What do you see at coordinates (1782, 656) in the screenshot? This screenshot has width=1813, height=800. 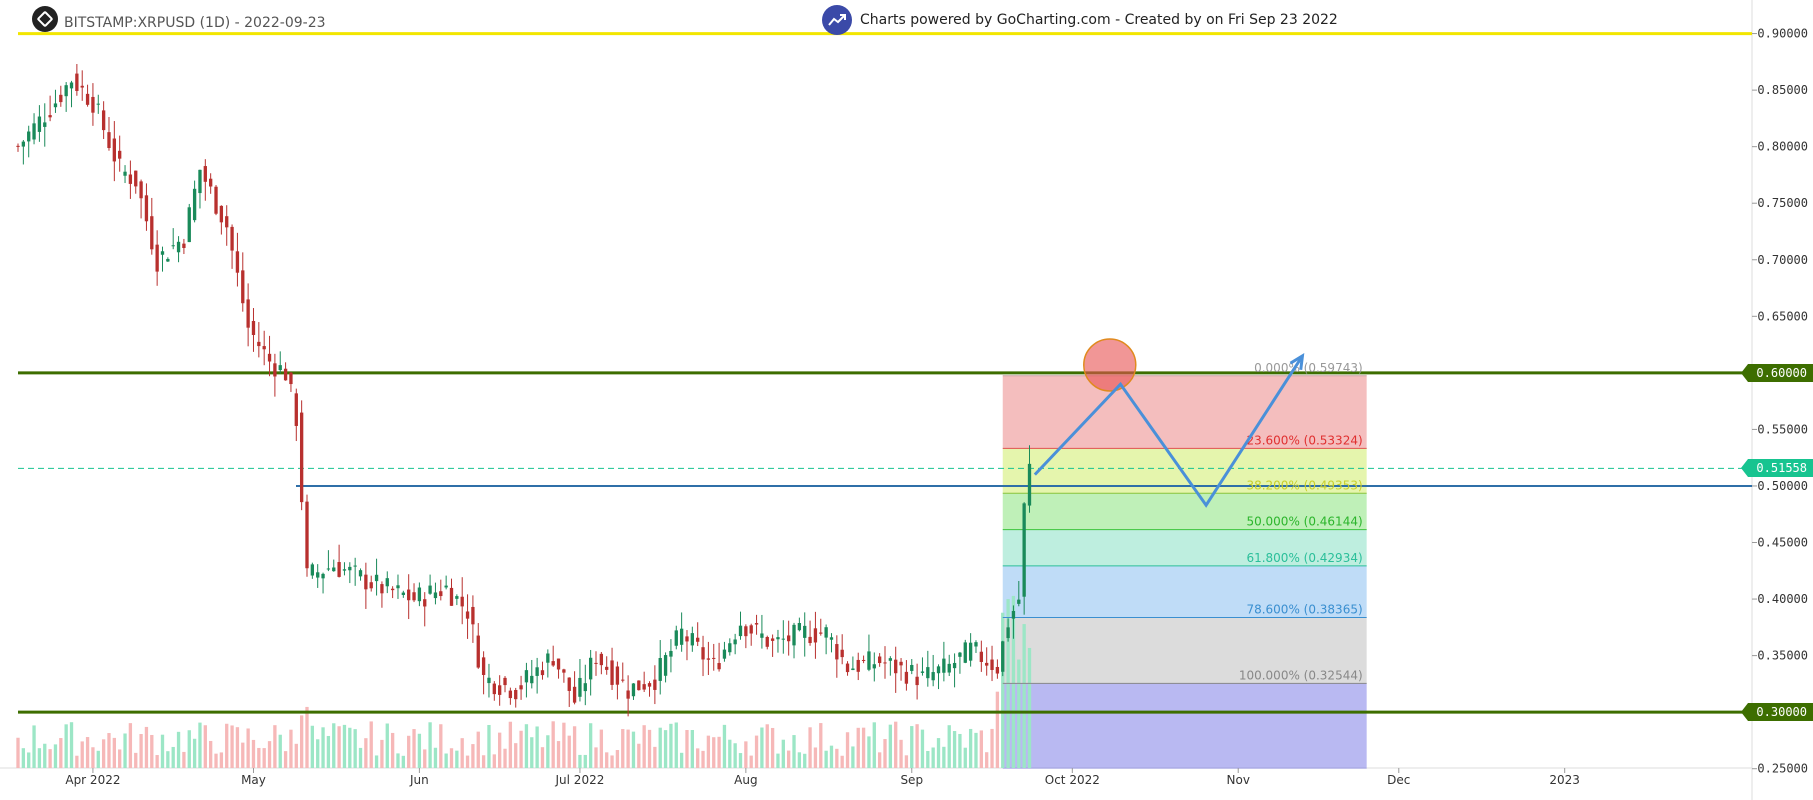 I see `y-tick-label: 0.35000` at bounding box center [1782, 656].